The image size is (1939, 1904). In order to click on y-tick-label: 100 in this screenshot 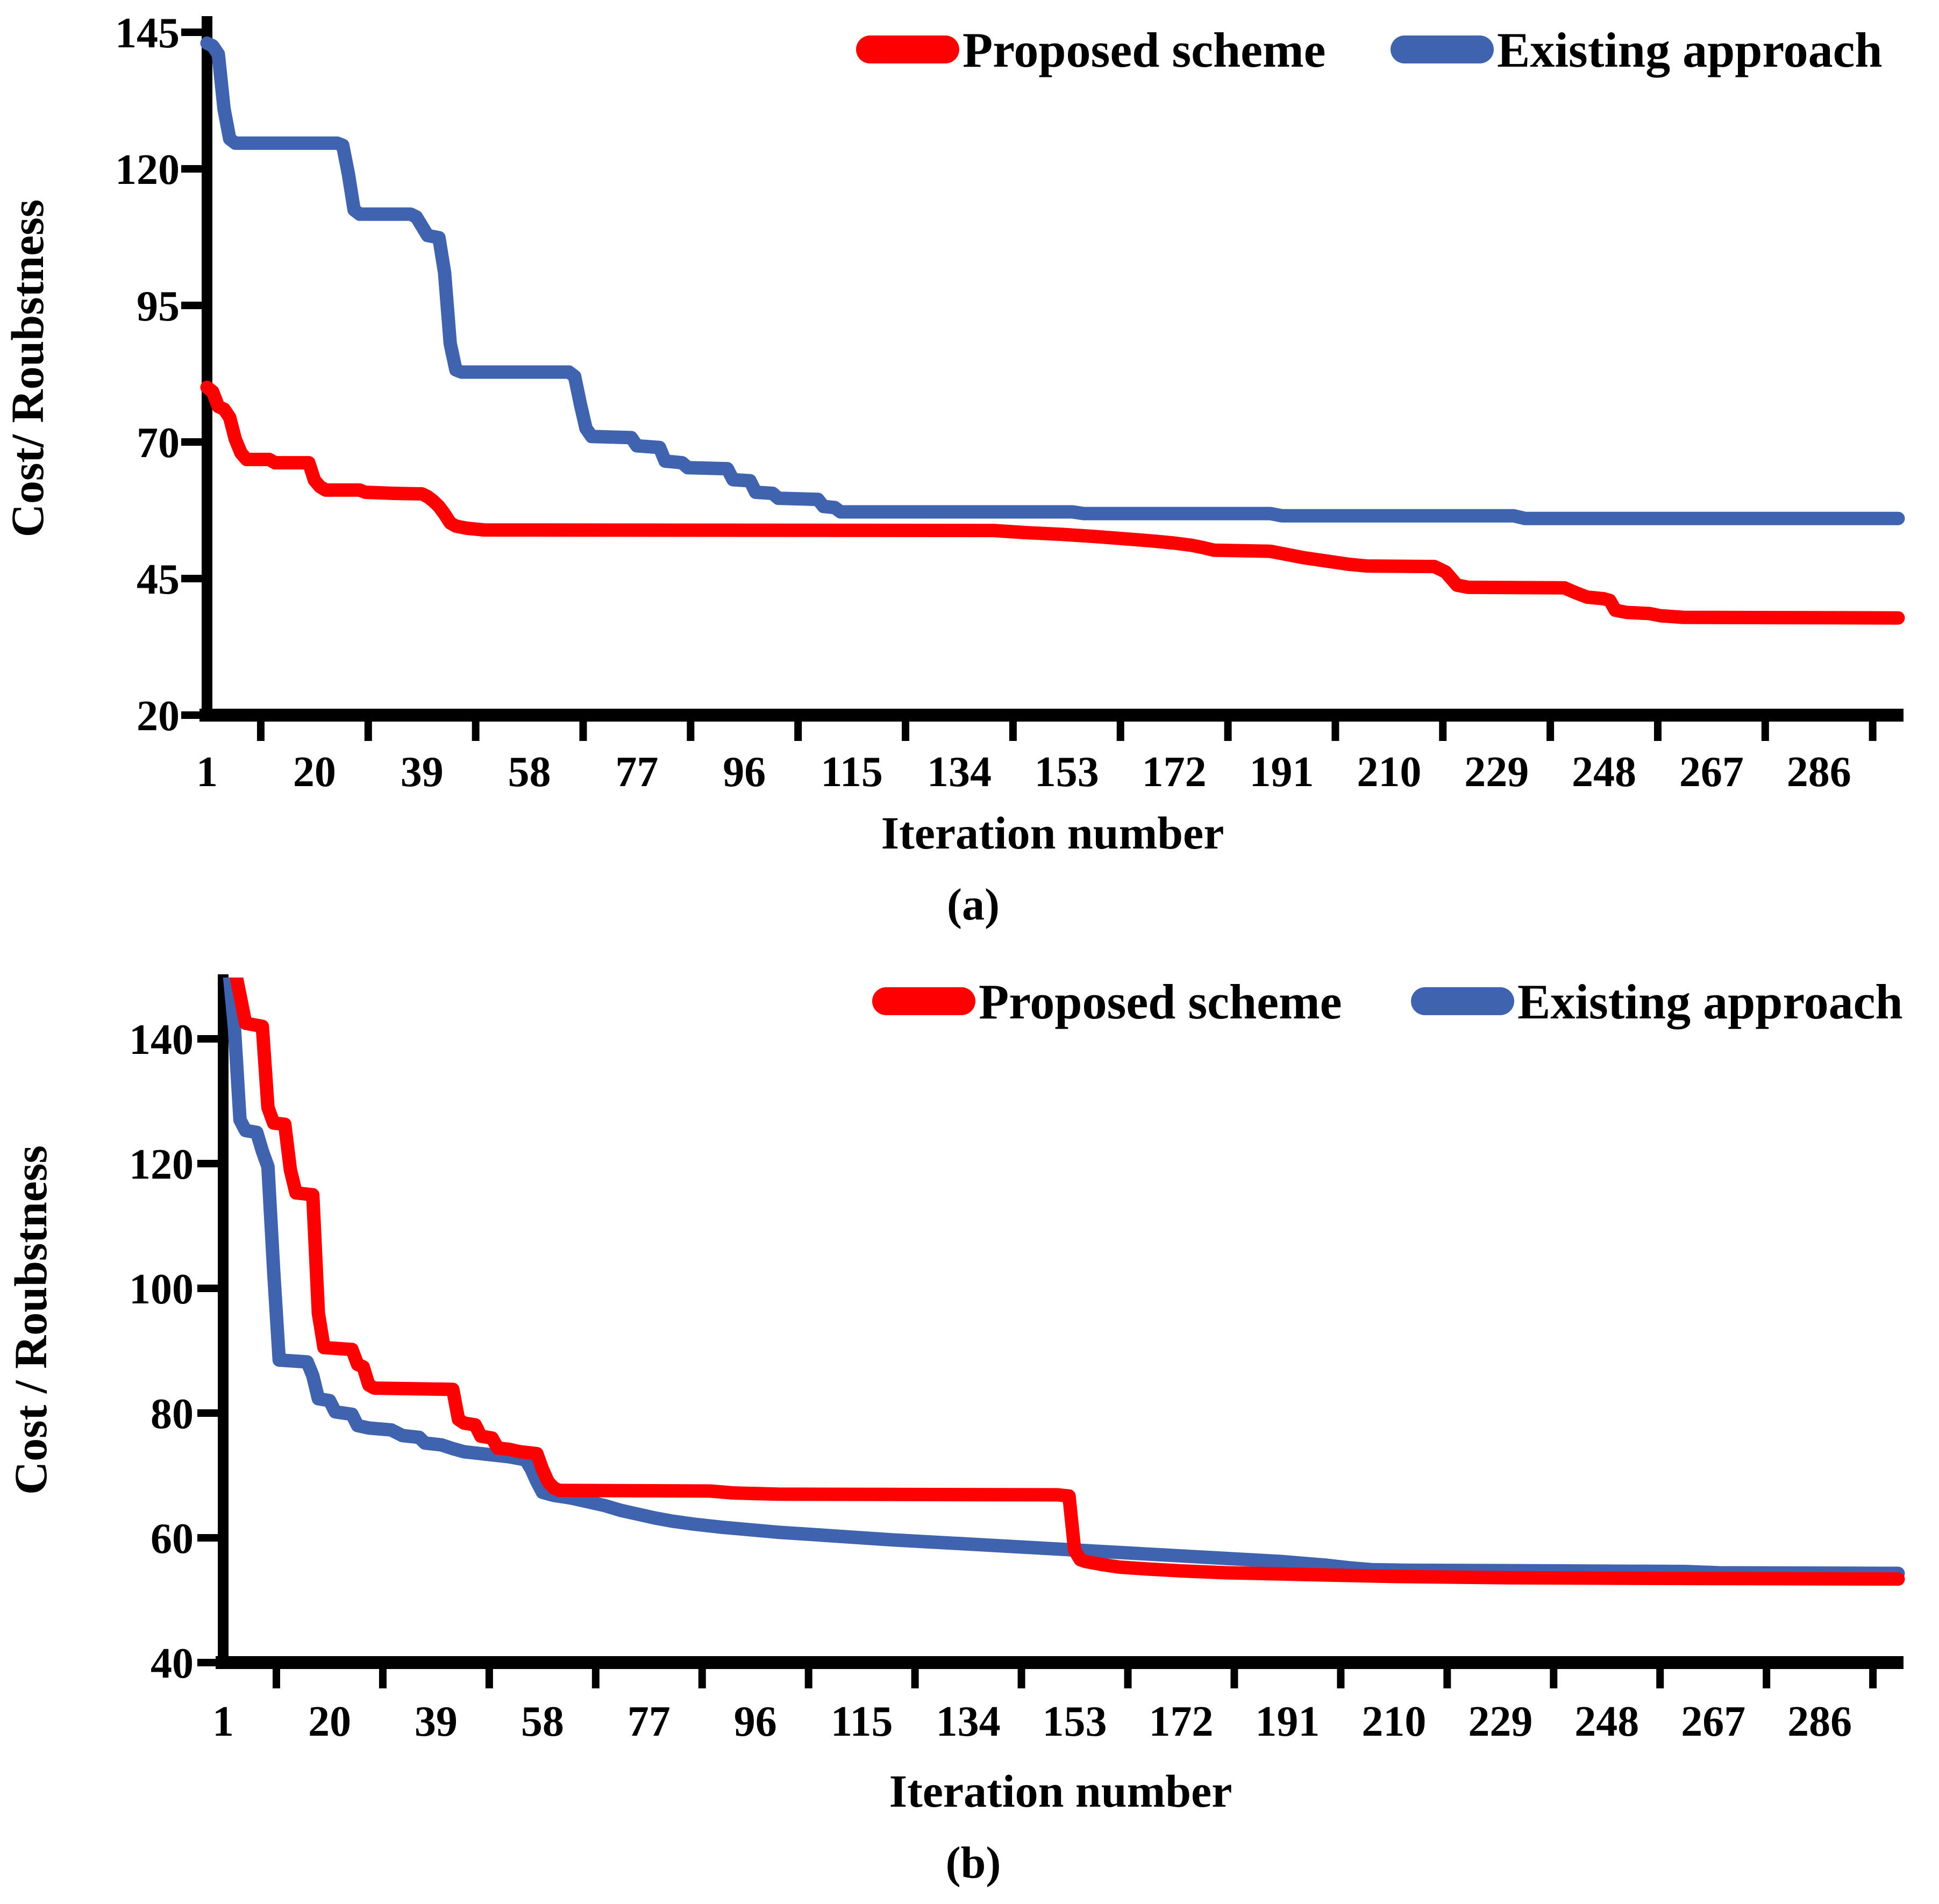, I will do `click(161, 1289)`.